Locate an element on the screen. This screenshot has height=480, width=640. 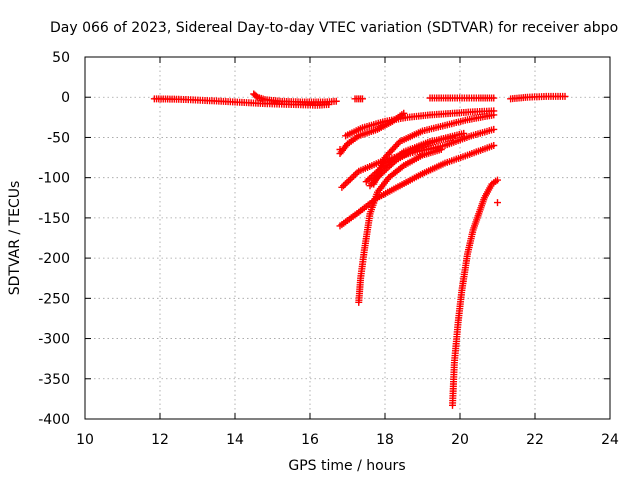
series-s13 is located at coordinates (400, 226).